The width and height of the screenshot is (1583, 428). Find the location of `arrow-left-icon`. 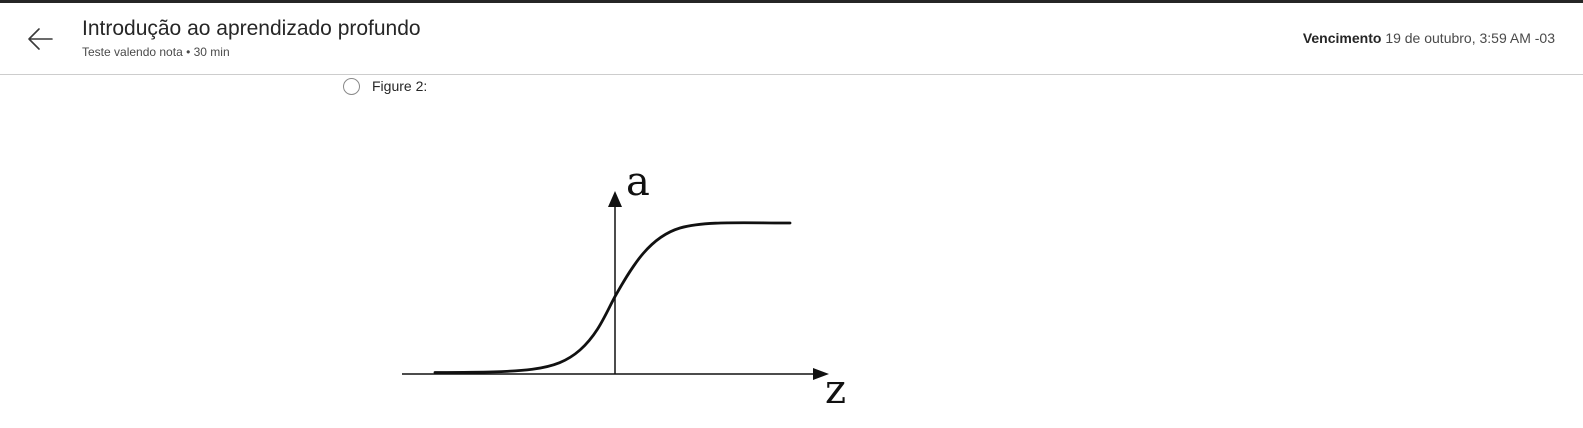

arrow-left-icon is located at coordinates (40, 39).